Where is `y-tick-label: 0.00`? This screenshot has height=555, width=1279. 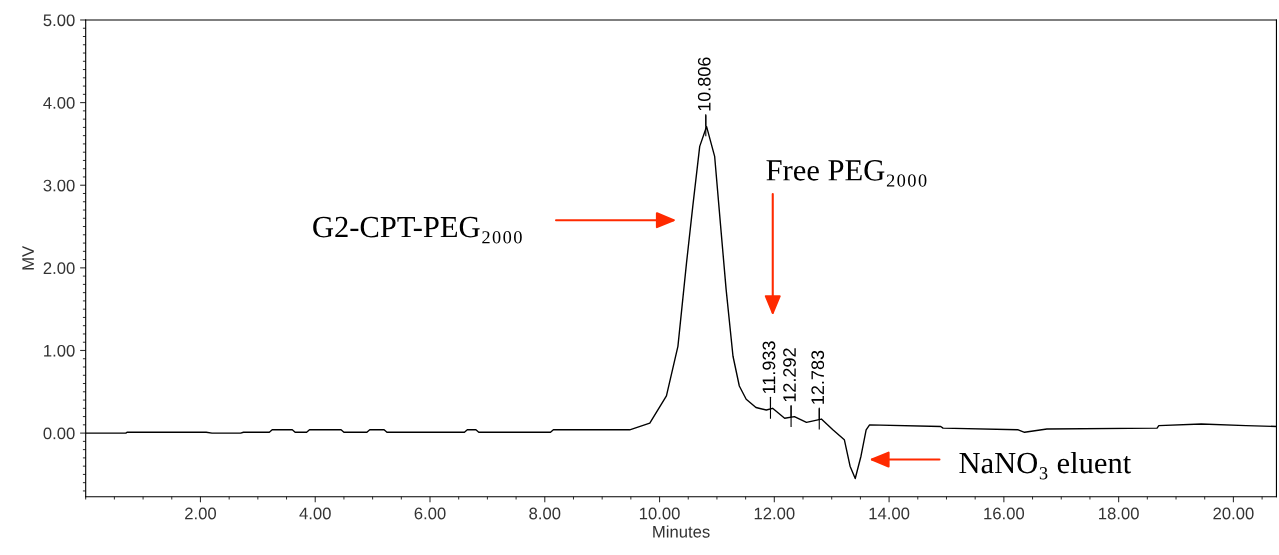 y-tick-label: 0.00 is located at coordinates (59, 433).